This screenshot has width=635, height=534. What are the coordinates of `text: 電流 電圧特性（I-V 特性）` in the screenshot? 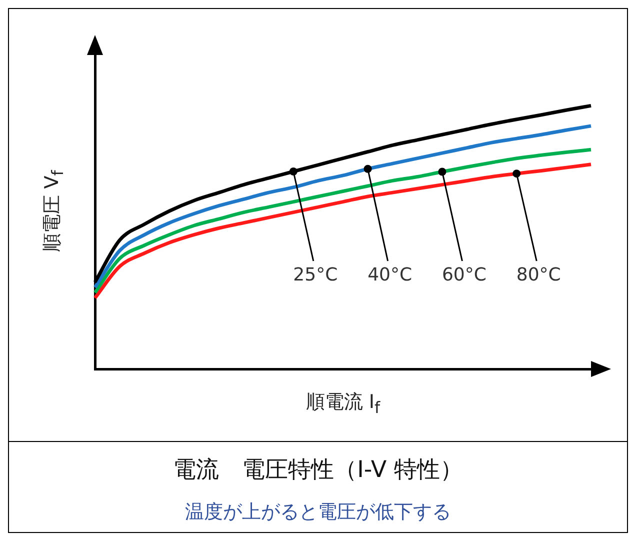 It's located at (318, 470).